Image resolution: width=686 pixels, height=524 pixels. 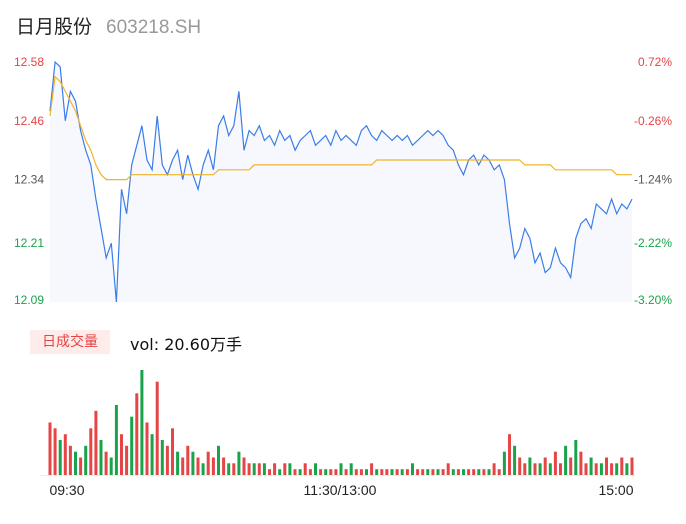 What do you see at coordinates (147, 344) in the screenshot?
I see `volume-prefix: vol:` at bounding box center [147, 344].